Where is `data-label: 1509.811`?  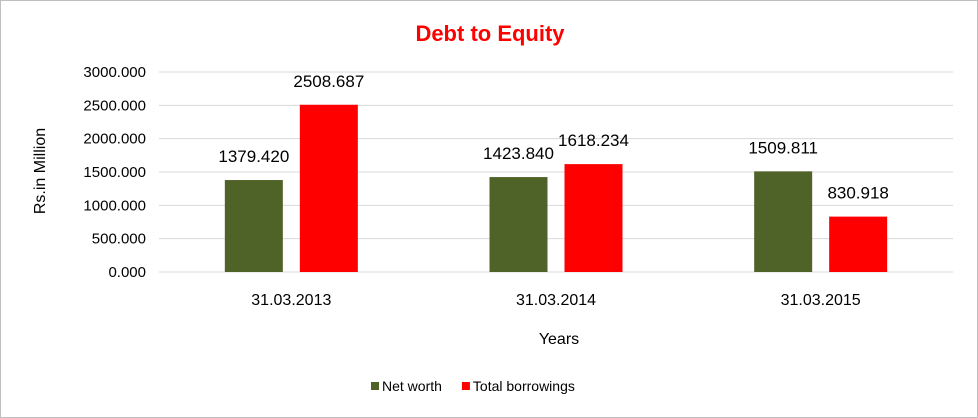
data-label: 1509.811 is located at coordinates (783, 147).